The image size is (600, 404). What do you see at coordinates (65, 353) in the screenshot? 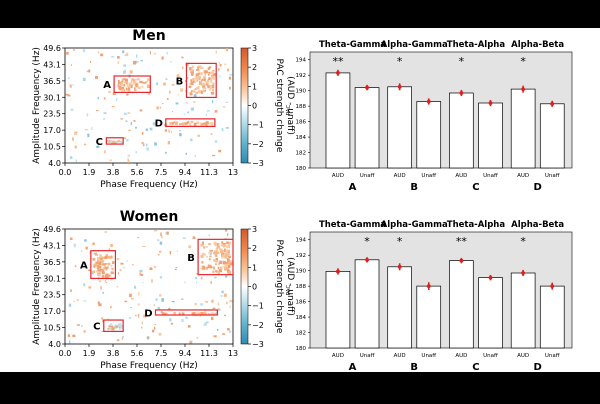
I see `x-tick-label: 0.0` at bounding box center [65, 353].